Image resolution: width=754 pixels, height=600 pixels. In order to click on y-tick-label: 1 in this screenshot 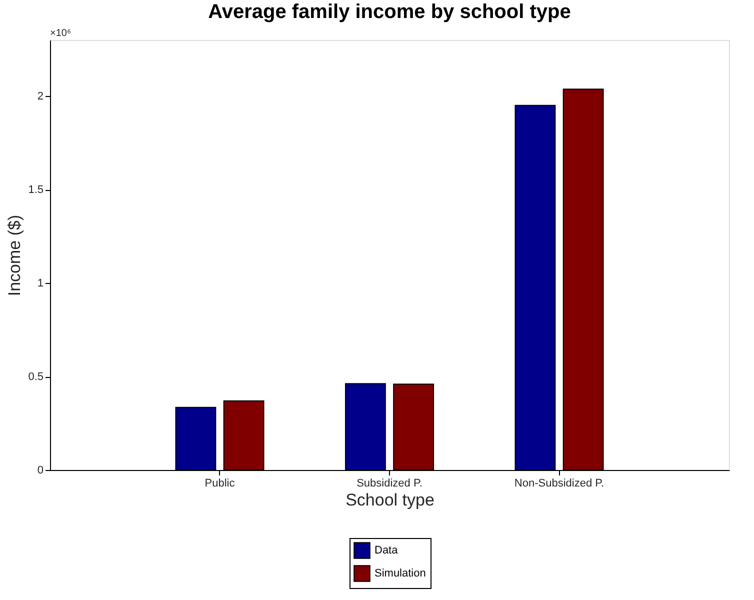, I will do `click(40, 284)`.